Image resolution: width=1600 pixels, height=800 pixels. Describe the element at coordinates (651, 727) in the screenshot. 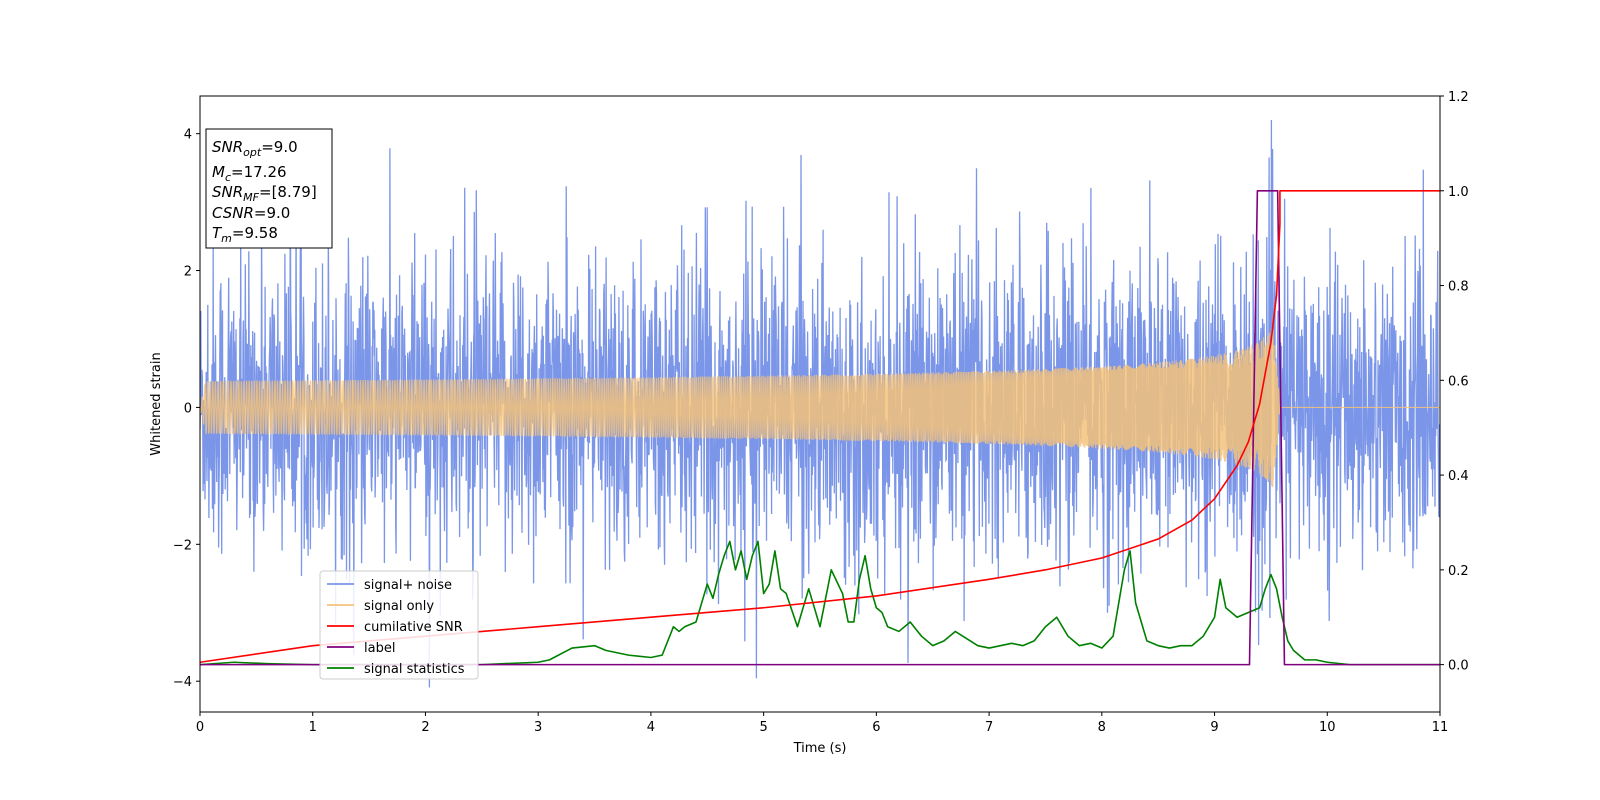

I see `x-tick-label: 4` at that location.